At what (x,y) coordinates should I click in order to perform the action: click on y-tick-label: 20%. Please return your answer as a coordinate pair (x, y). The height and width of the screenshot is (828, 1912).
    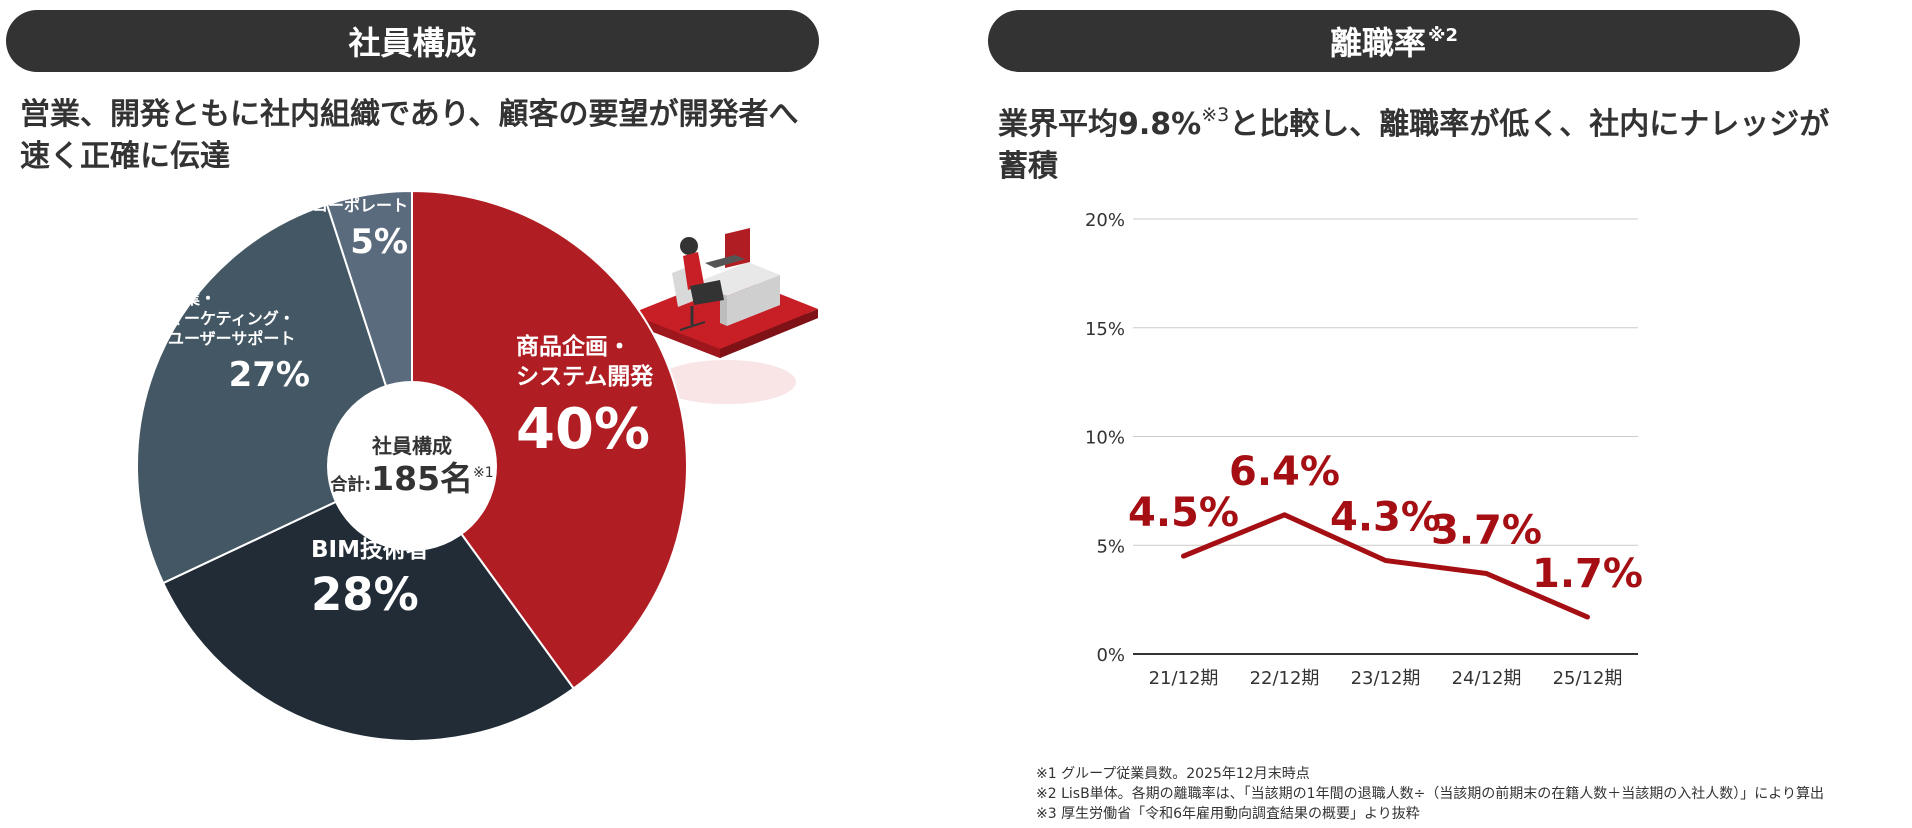
    Looking at the image, I should click on (1105, 220).